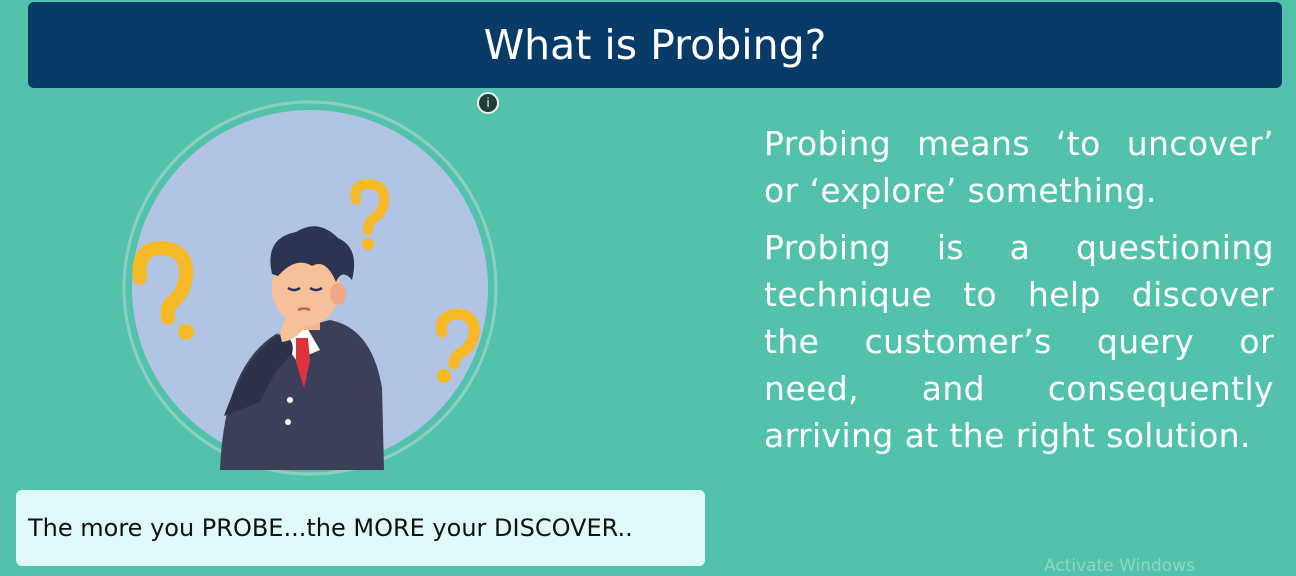 The image size is (1296, 576). I want to click on title-bar: What is Probing?, so click(655, 45).